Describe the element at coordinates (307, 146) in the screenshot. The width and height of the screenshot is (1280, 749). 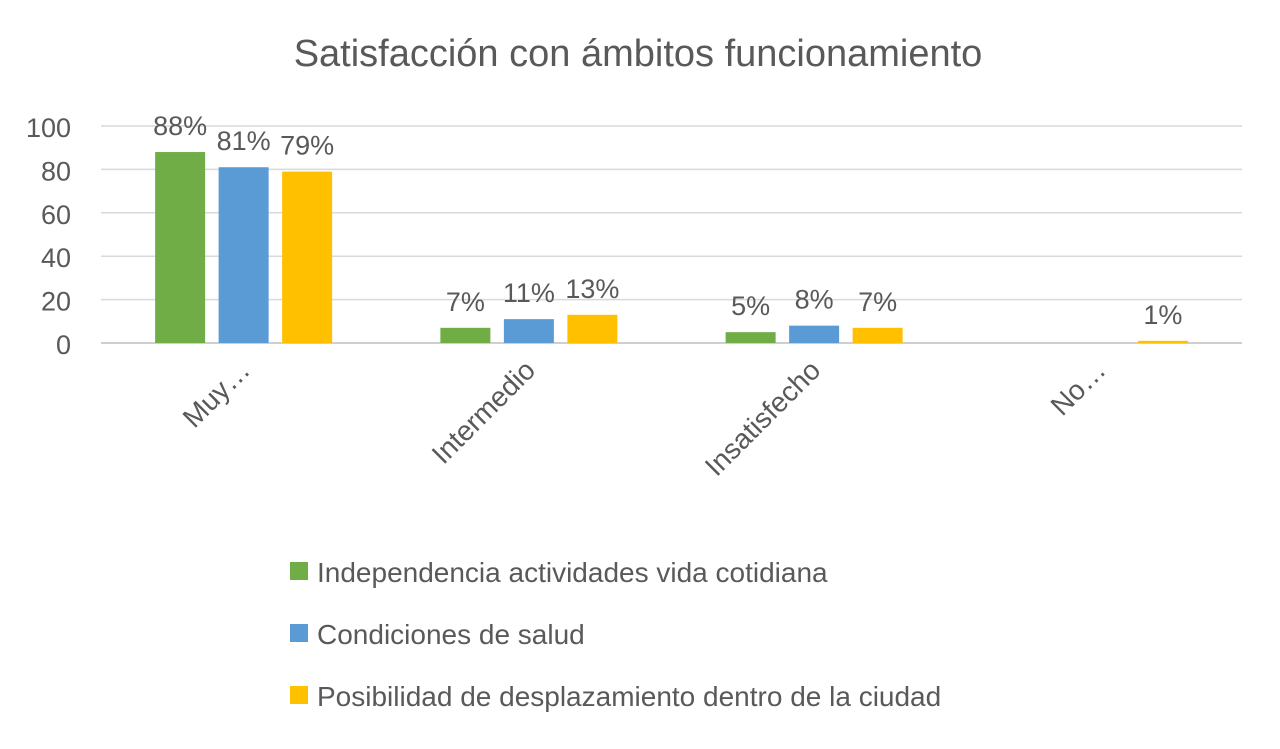
I see `data-label: 79%` at that location.